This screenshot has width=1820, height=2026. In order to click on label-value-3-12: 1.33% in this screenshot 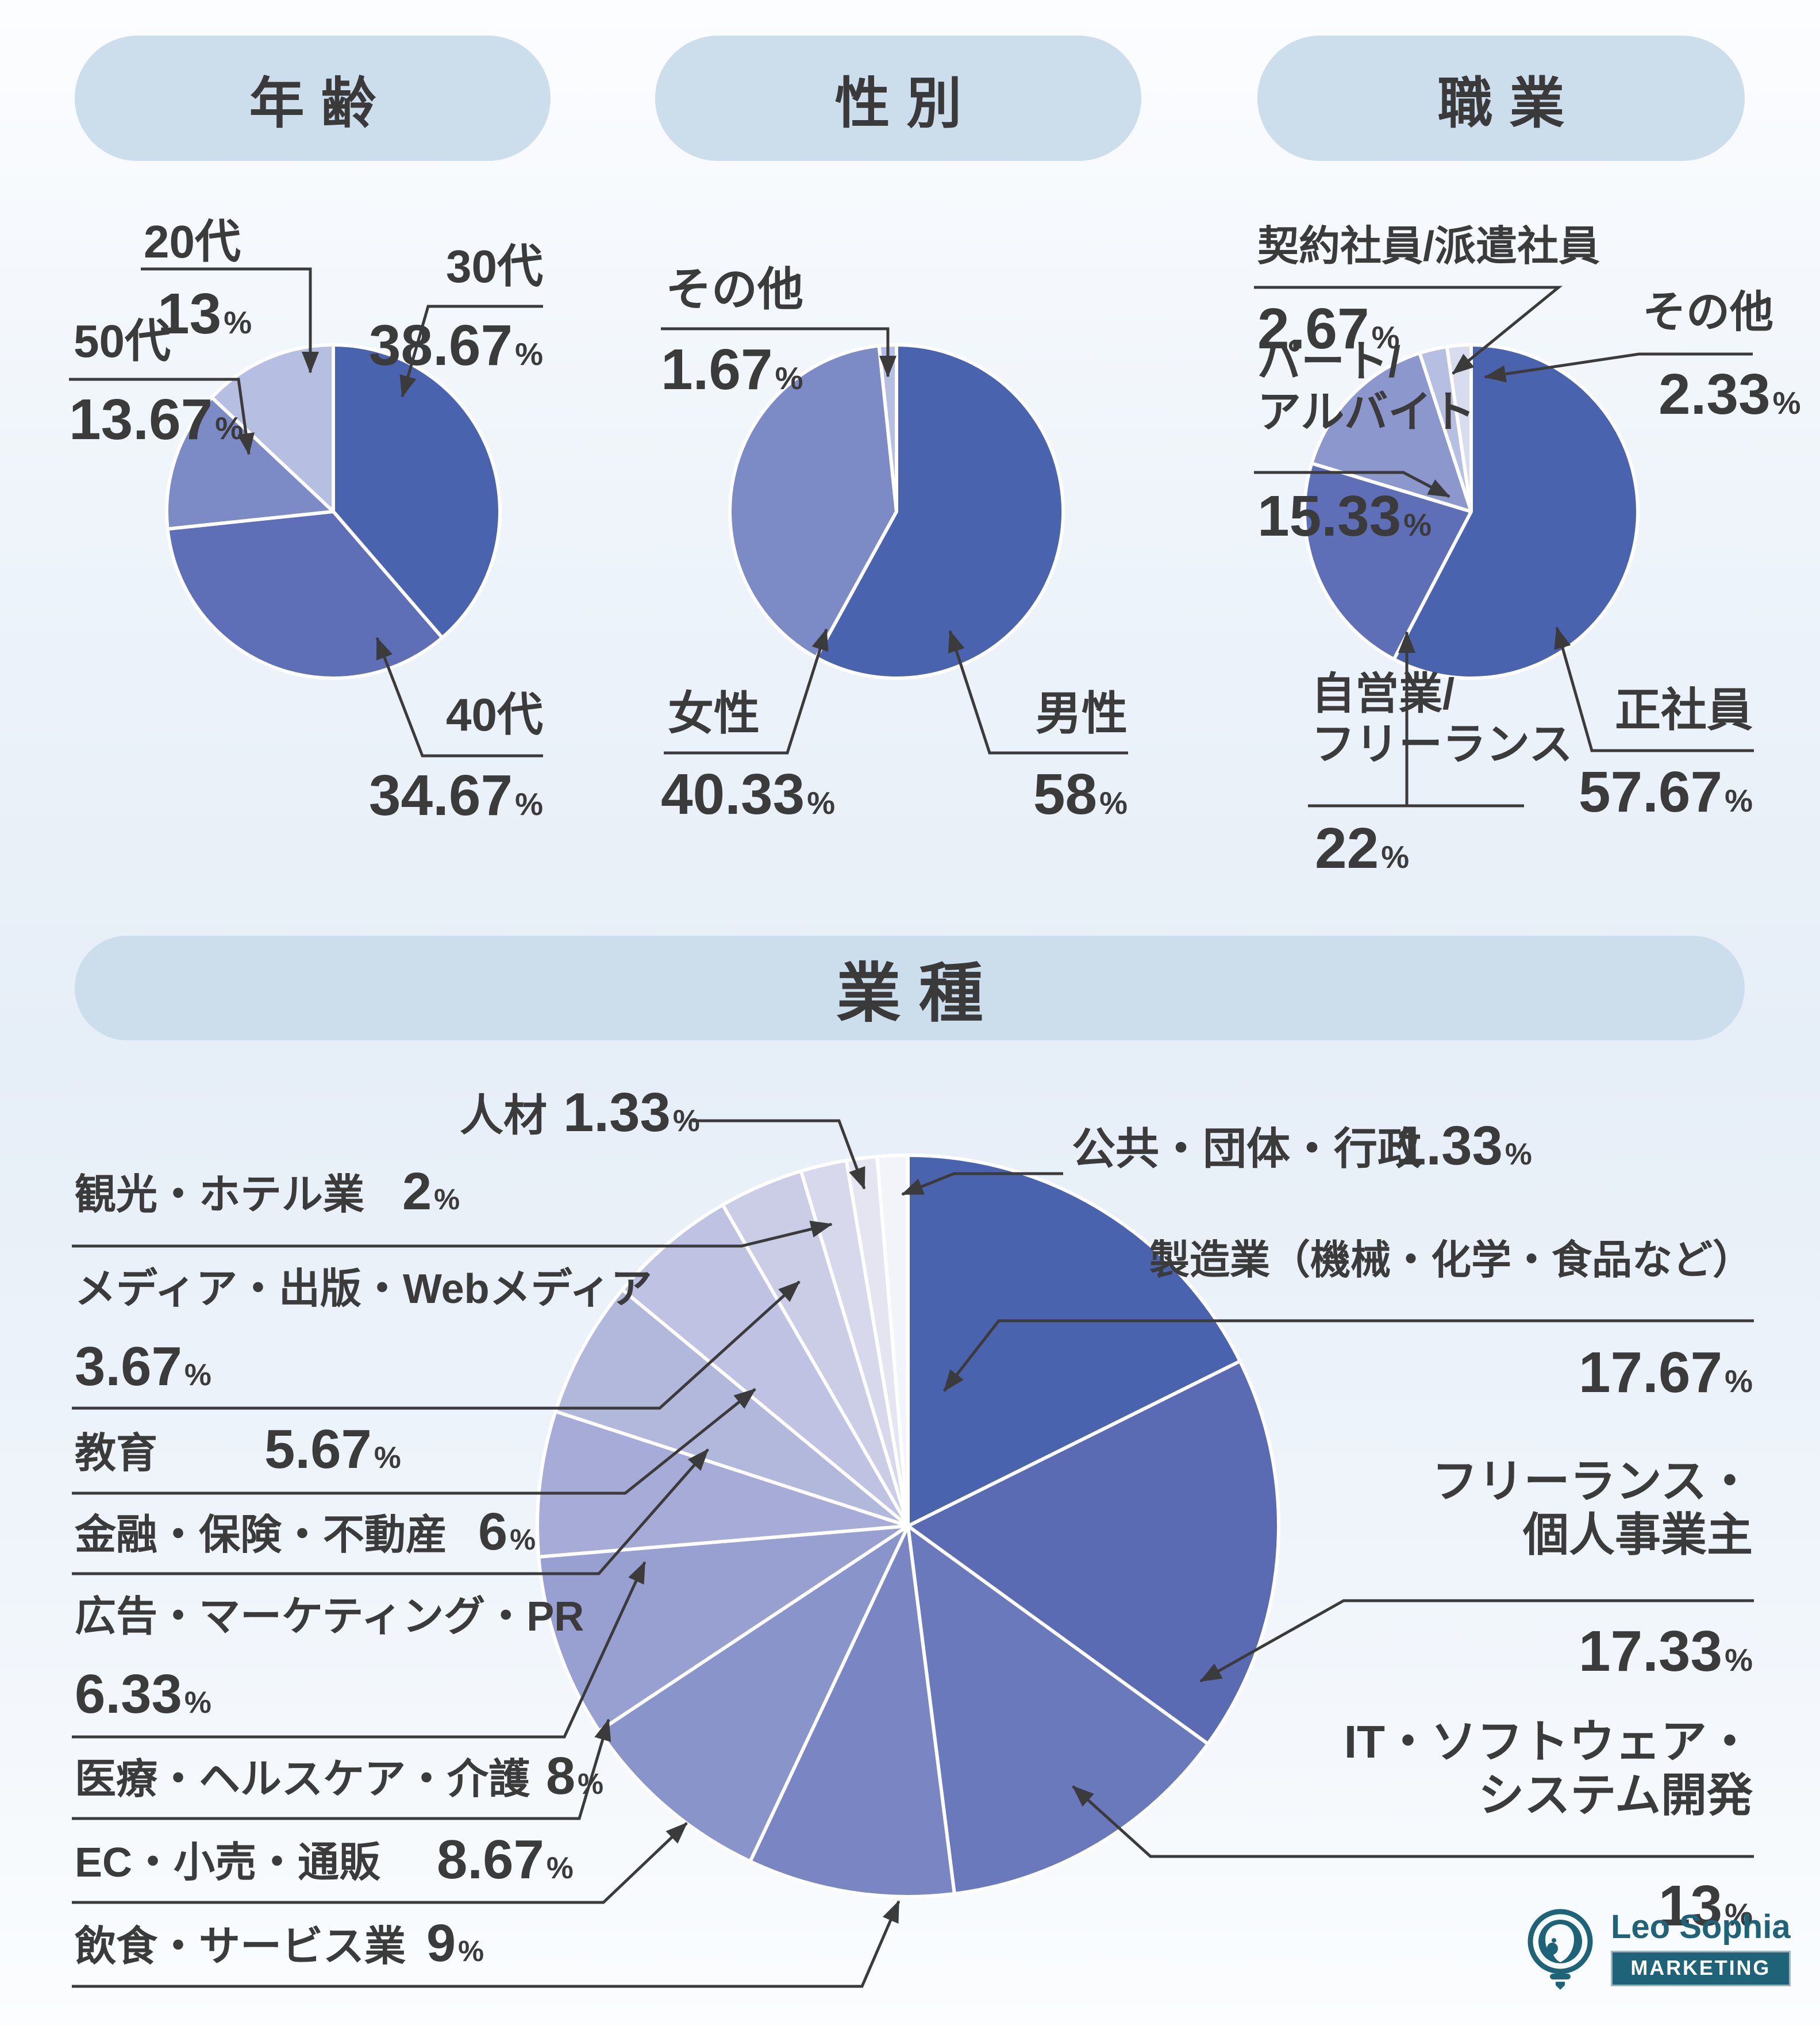, I will do `click(1463, 1146)`.